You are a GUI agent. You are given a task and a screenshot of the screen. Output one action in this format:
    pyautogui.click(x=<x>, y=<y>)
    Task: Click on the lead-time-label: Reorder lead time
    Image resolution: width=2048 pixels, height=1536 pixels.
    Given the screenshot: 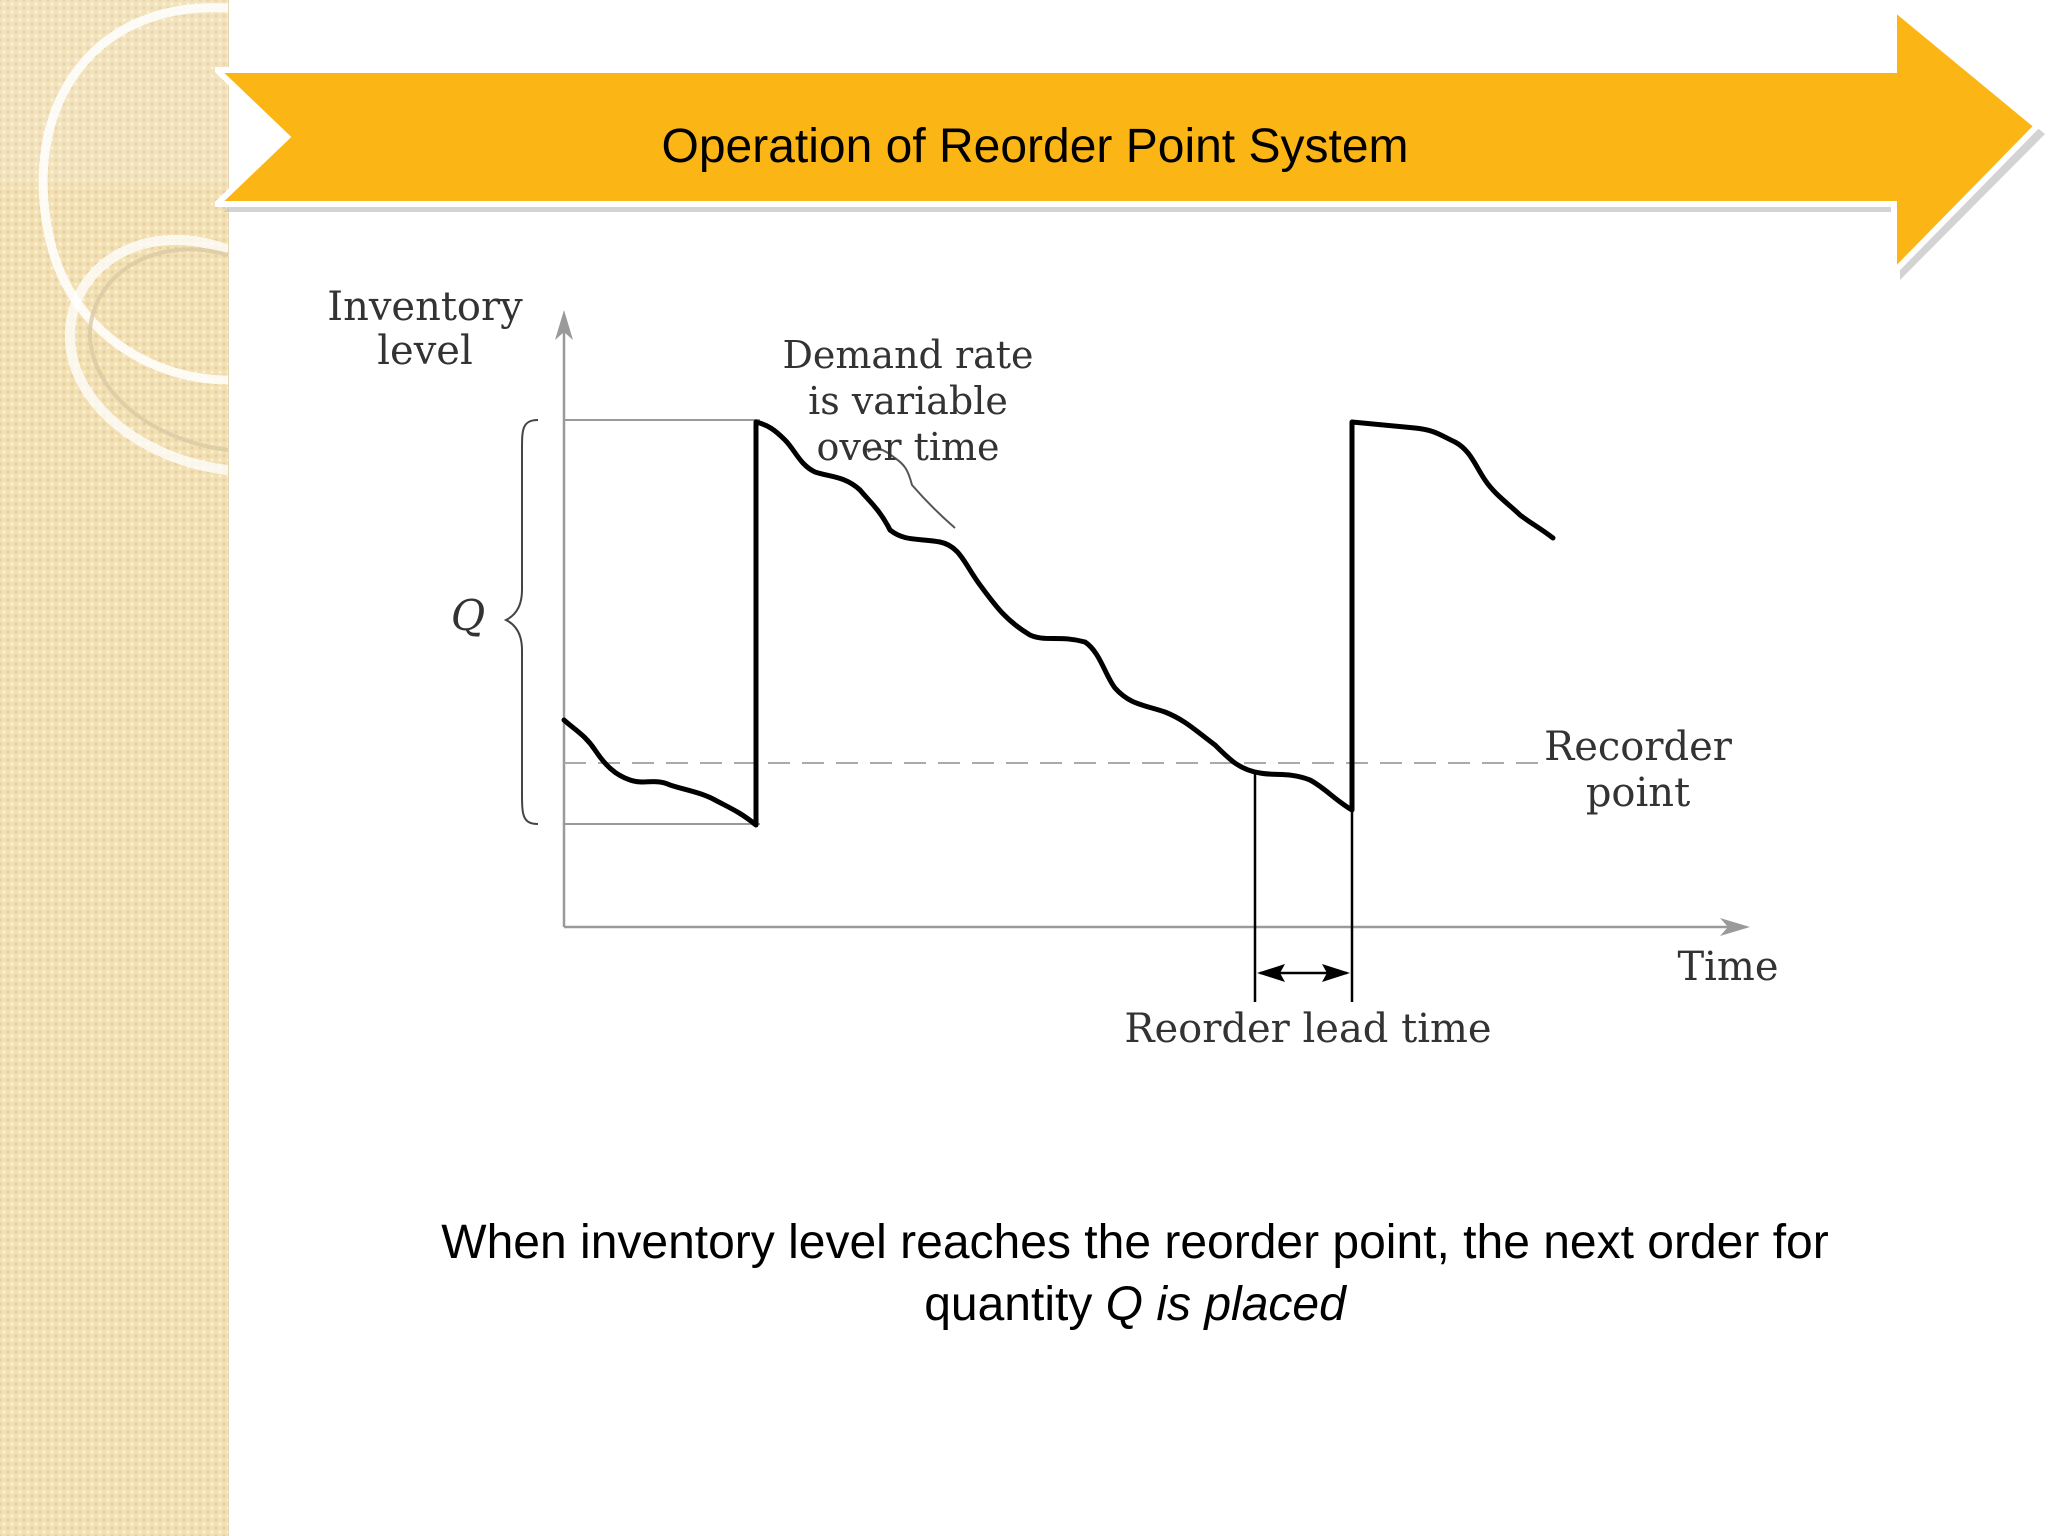 What is the action you would take?
    pyautogui.click(x=1307, y=1029)
    